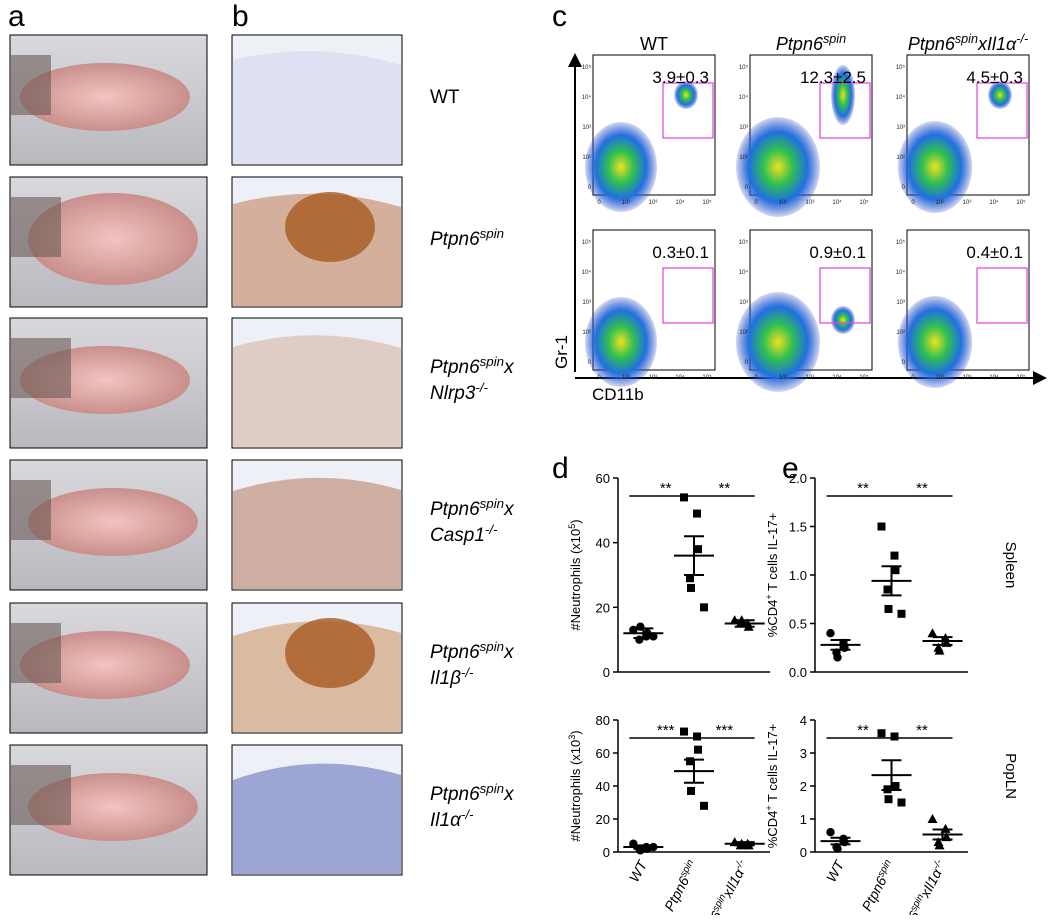 The height and width of the screenshot is (920, 1050). What do you see at coordinates (638, 871) in the screenshot?
I see `x-tick-label: WT` at bounding box center [638, 871].